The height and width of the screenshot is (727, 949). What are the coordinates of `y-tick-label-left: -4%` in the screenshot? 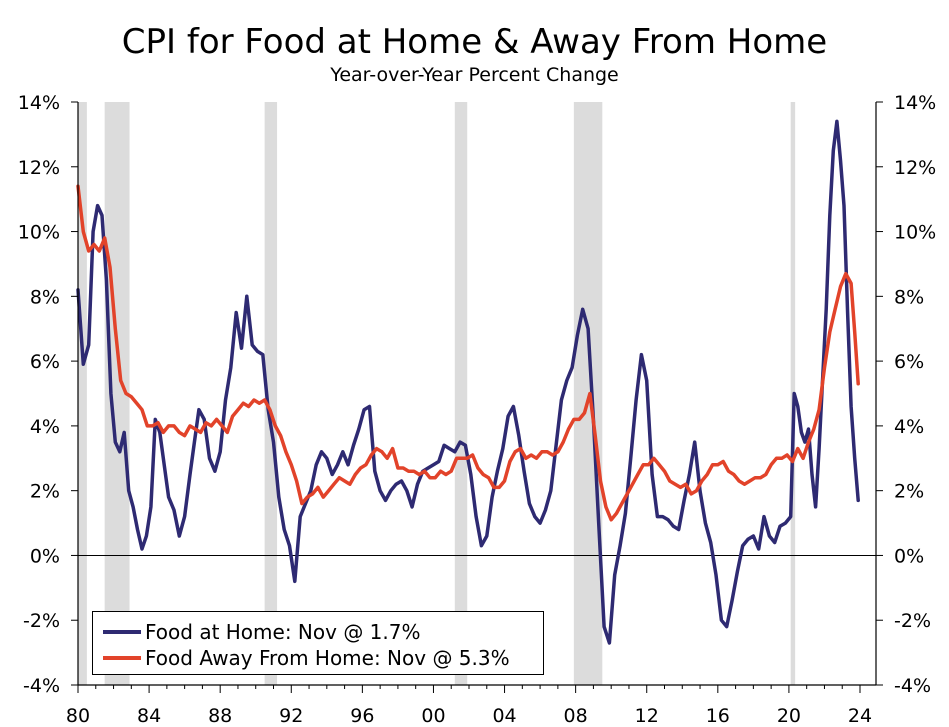 It's located at (41, 686).